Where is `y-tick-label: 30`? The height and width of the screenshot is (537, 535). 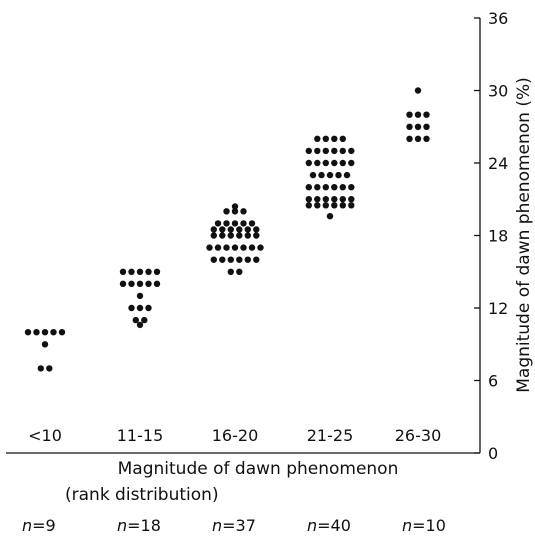
y-tick-label: 30 is located at coordinates (498, 91).